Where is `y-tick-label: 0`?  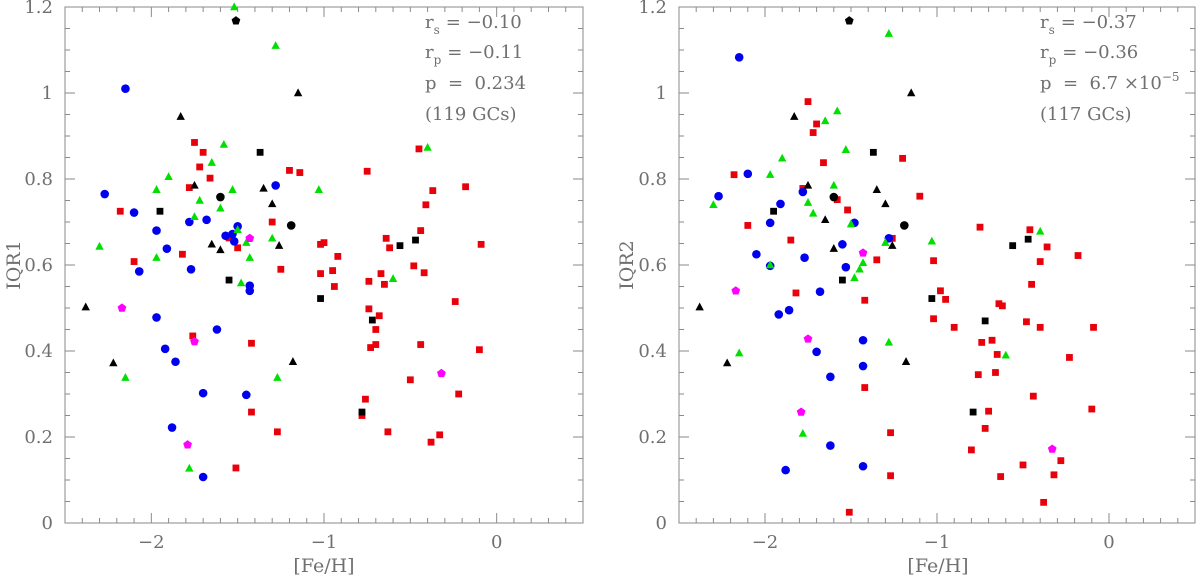
y-tick-label: 0 is located at coordinates (661, 523).